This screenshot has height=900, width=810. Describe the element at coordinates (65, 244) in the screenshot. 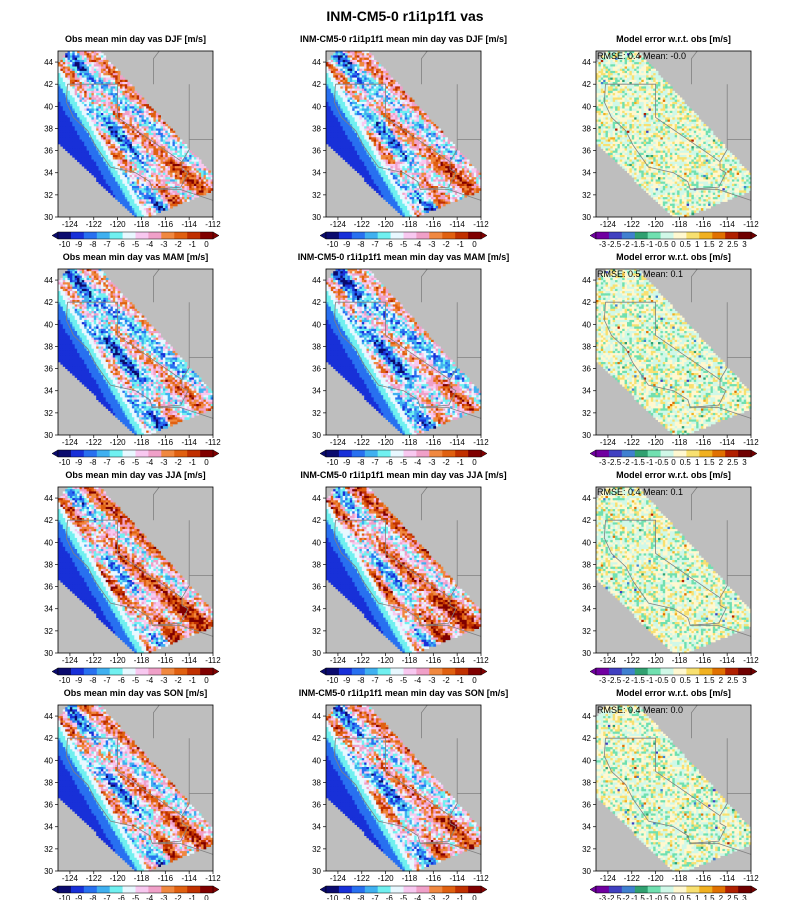

I see `colorbar-tick-label: -10` at that location.